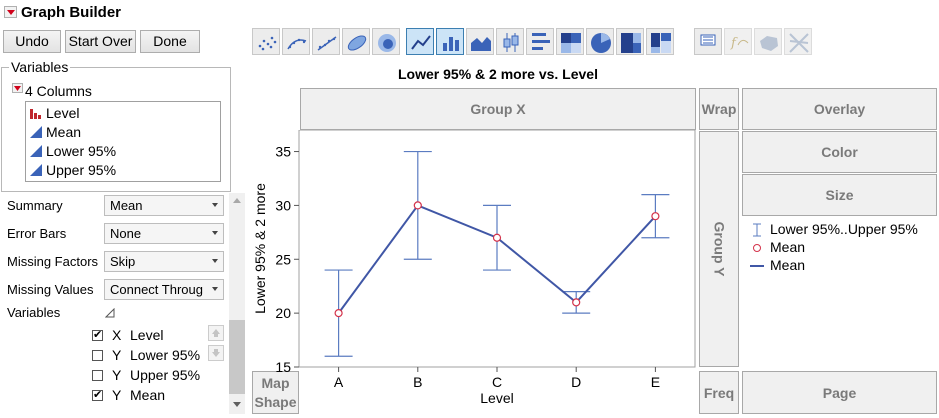 The width and height of the screenshot is (939, 418). Describe the element at coordinates (275, 401) in the screenshot. I see `map-shape-label-line2: Shape` at that location.